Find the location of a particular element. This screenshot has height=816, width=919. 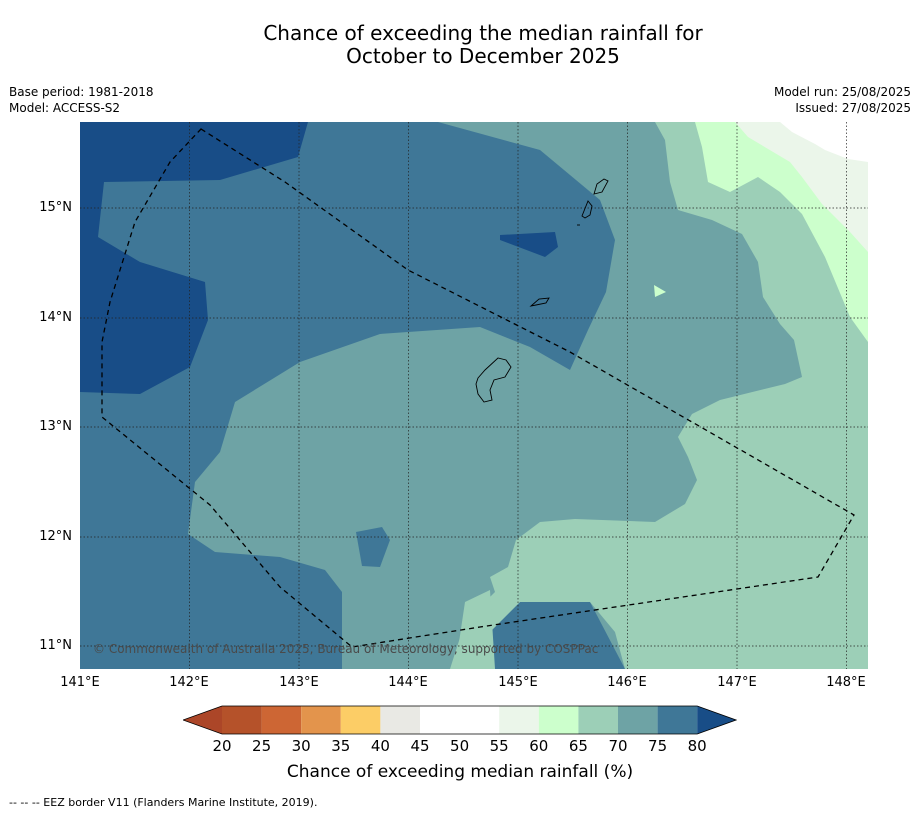

colorbar is located at coordinates (460, 720).